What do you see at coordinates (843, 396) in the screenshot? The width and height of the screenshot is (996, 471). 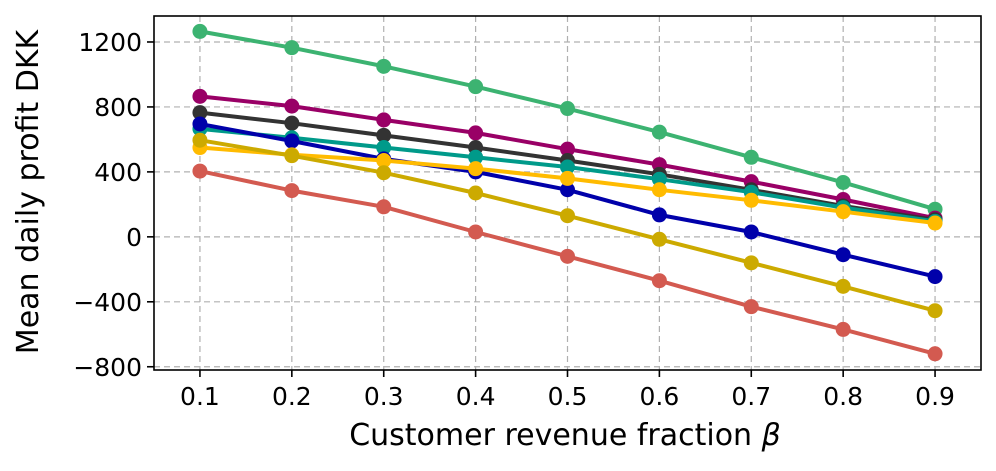 I see `x-tick-label: 0.8` at bounding box center [843, 396].